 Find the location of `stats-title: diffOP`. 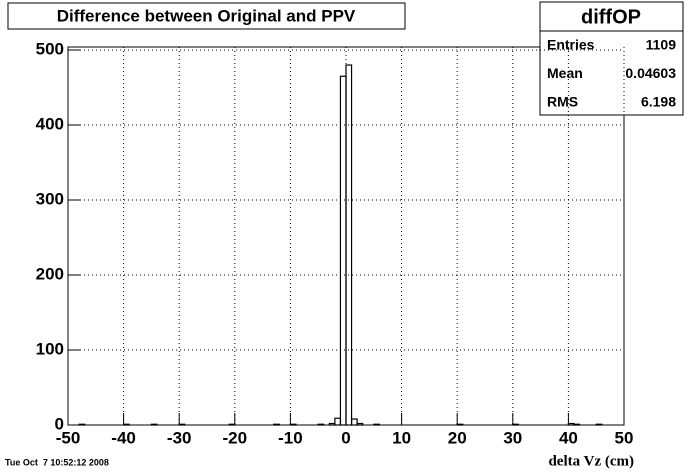

stats-title: diffOP is located at coordinates (611, 17).